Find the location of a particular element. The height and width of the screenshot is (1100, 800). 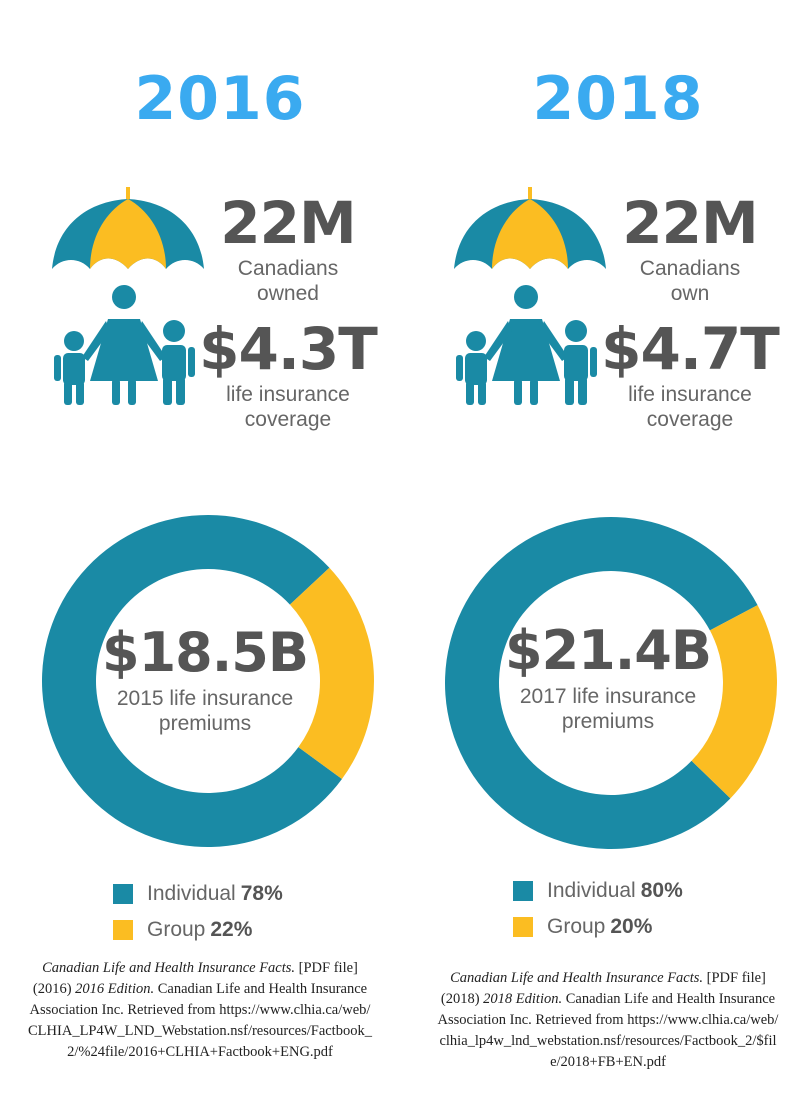

citation-pre: [PDF file] (2016) is located at coordinates (195, 978).